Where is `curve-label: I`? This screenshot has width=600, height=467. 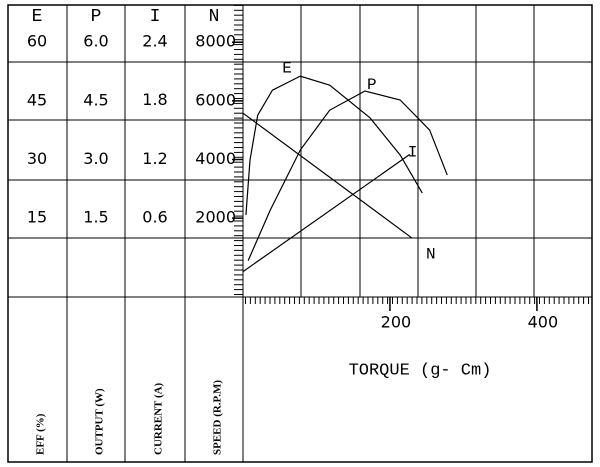 curve-label: I is located at coordinates (413, 153).